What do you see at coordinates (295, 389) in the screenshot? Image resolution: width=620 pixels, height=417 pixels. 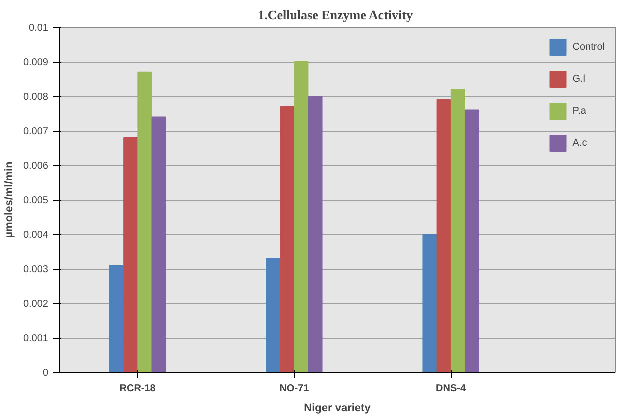 I see `x-tick-label: NO-71` at bounding box center [295, 389].